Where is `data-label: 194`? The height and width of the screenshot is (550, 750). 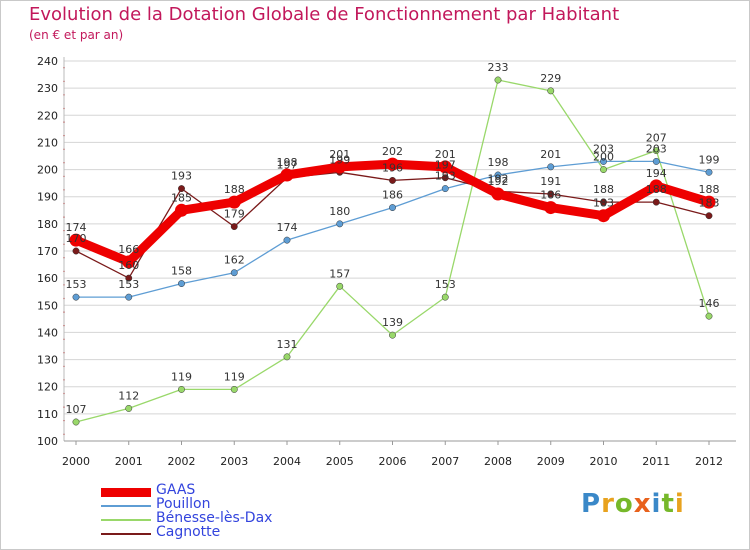 data-label: 194 is located at coordinates (656, 173).